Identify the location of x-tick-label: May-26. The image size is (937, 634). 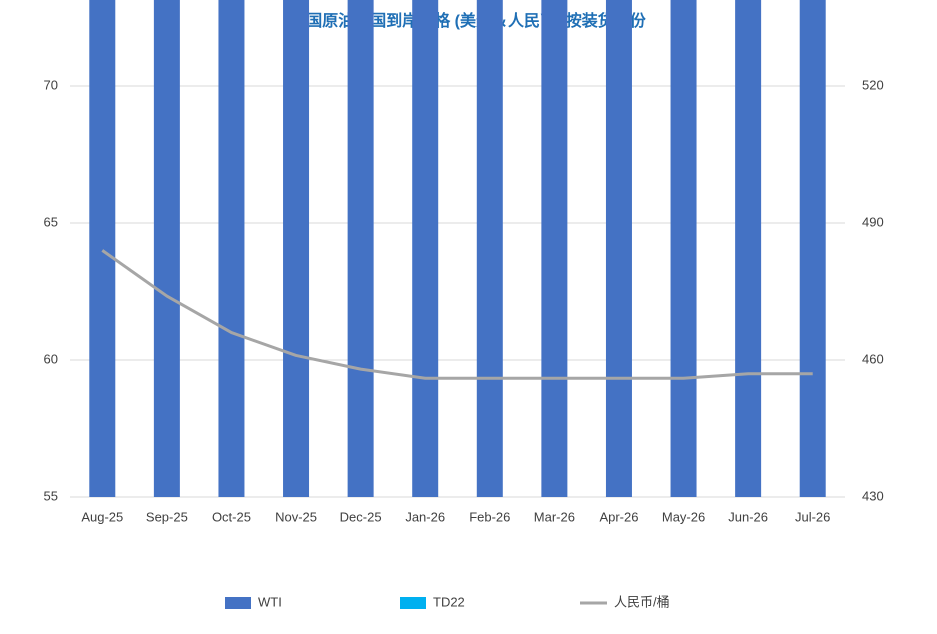
(683, 516).